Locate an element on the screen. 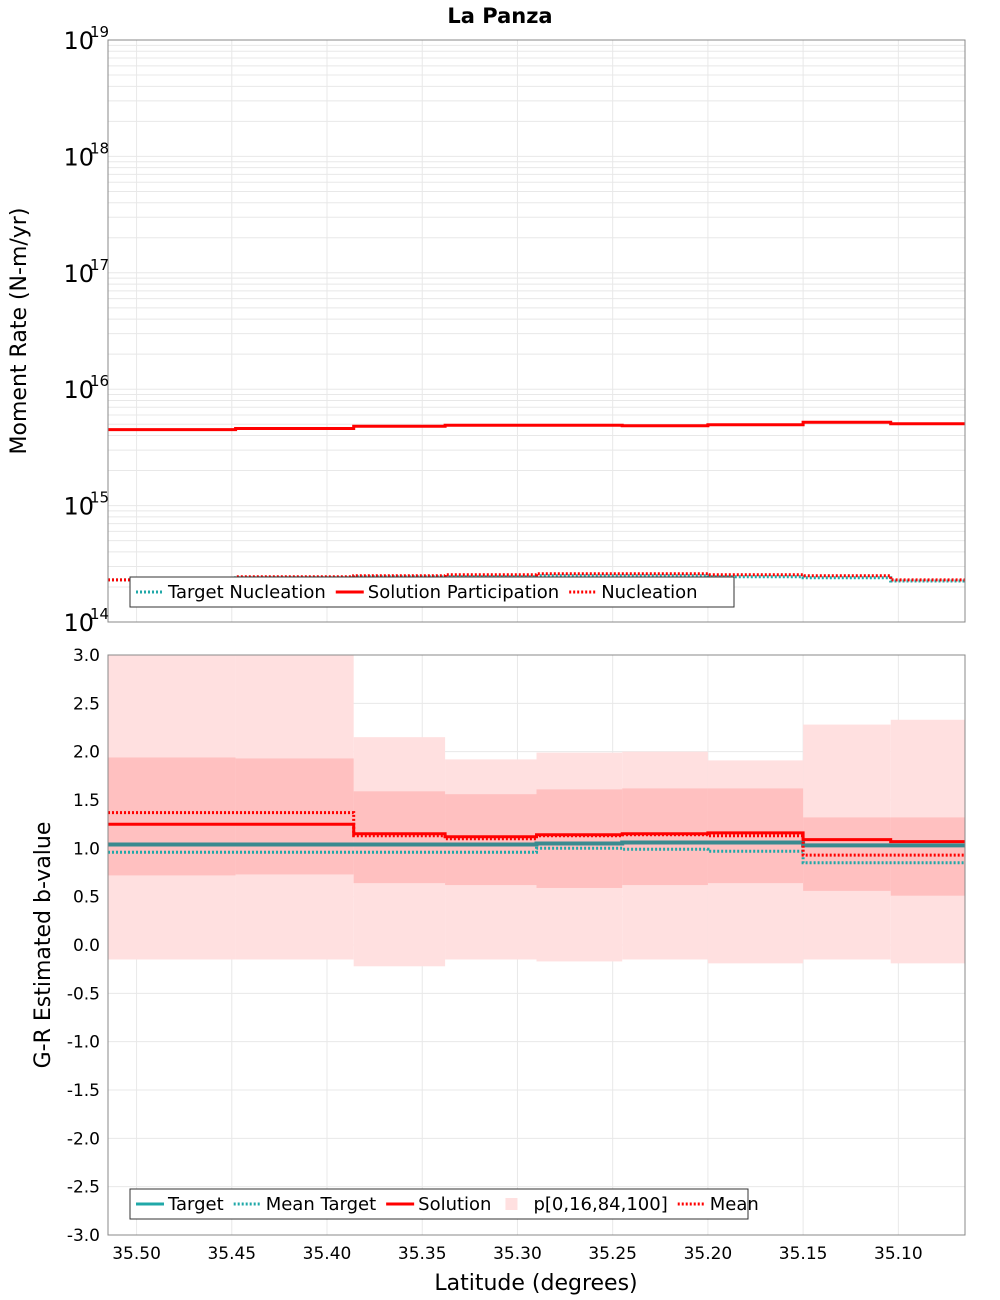 This screenshot has width=1000, height=1300. top-legend-item: Target Nucleation is located at coordinates (231, 592).